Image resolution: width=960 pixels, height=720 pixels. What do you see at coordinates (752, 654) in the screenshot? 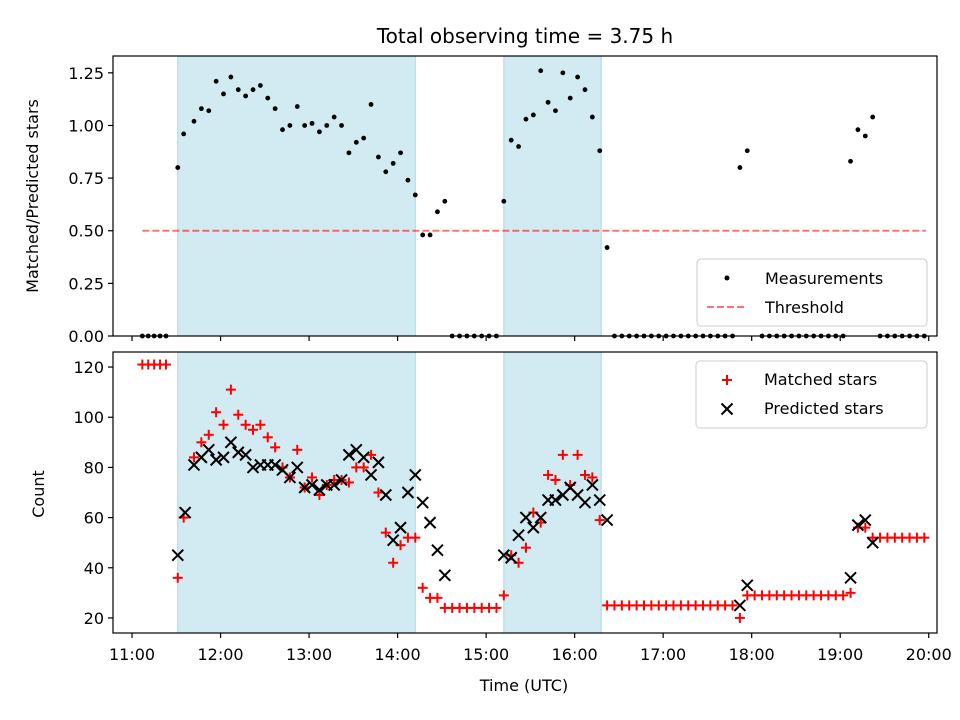
I see `x-tick-label: 18:00` at bounding box center [752, 654].